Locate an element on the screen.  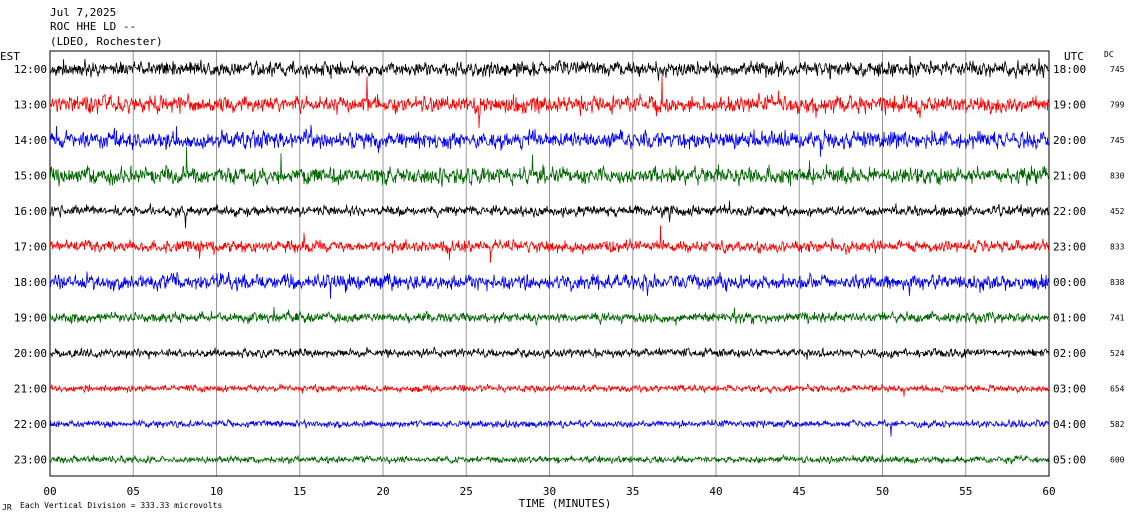
dc-offset-value: 654 is located at coordinates (1117, 389).